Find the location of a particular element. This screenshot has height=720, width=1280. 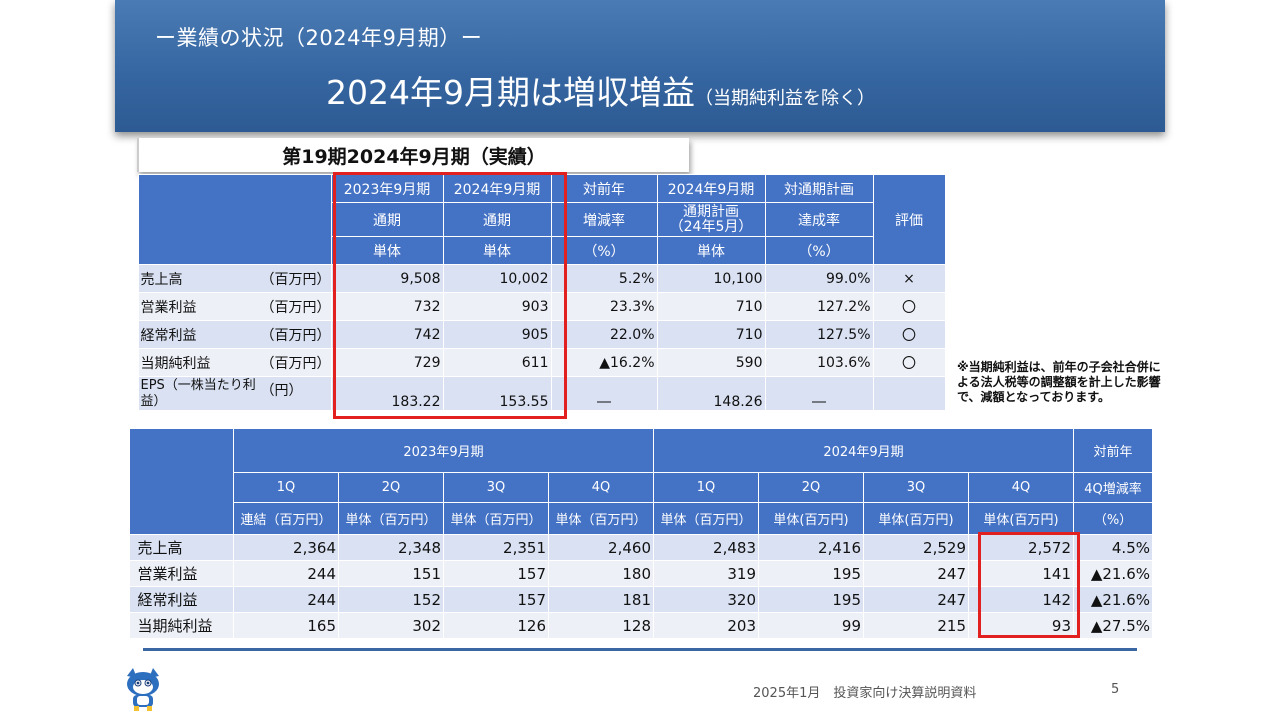

table-cell: 2,364 is located at coordinates (286, 547).